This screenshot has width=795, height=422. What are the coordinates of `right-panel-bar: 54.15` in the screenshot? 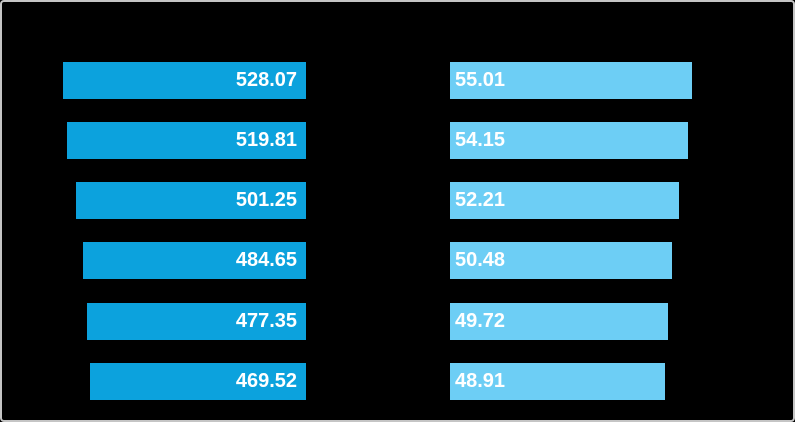 It's located at (569, 140).